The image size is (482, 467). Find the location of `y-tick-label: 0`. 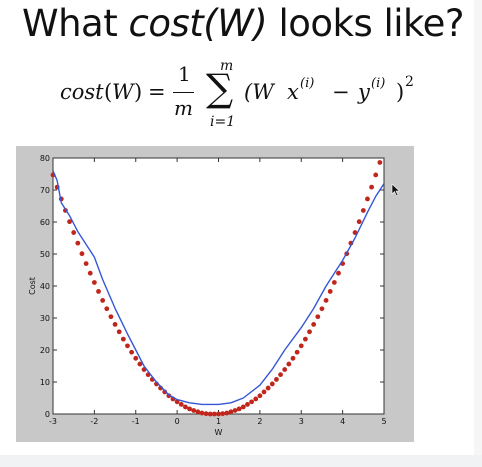

y-tick-label: 0 is located at coordinates (47, 414).